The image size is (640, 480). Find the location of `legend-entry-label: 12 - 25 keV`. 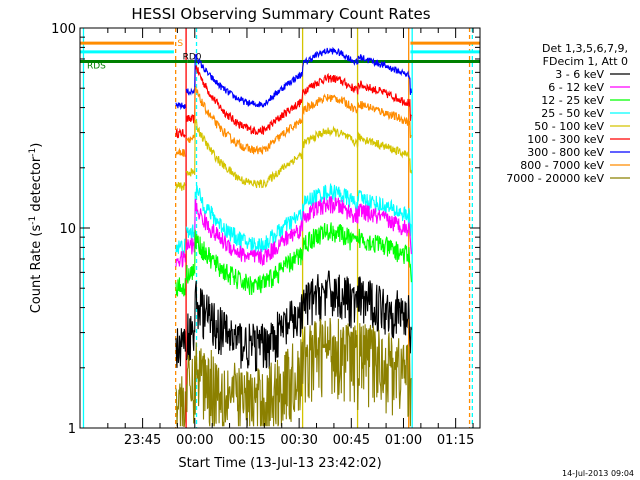

legend-entry-label: 12 - 25 keV is located at coordinates (572, 100).